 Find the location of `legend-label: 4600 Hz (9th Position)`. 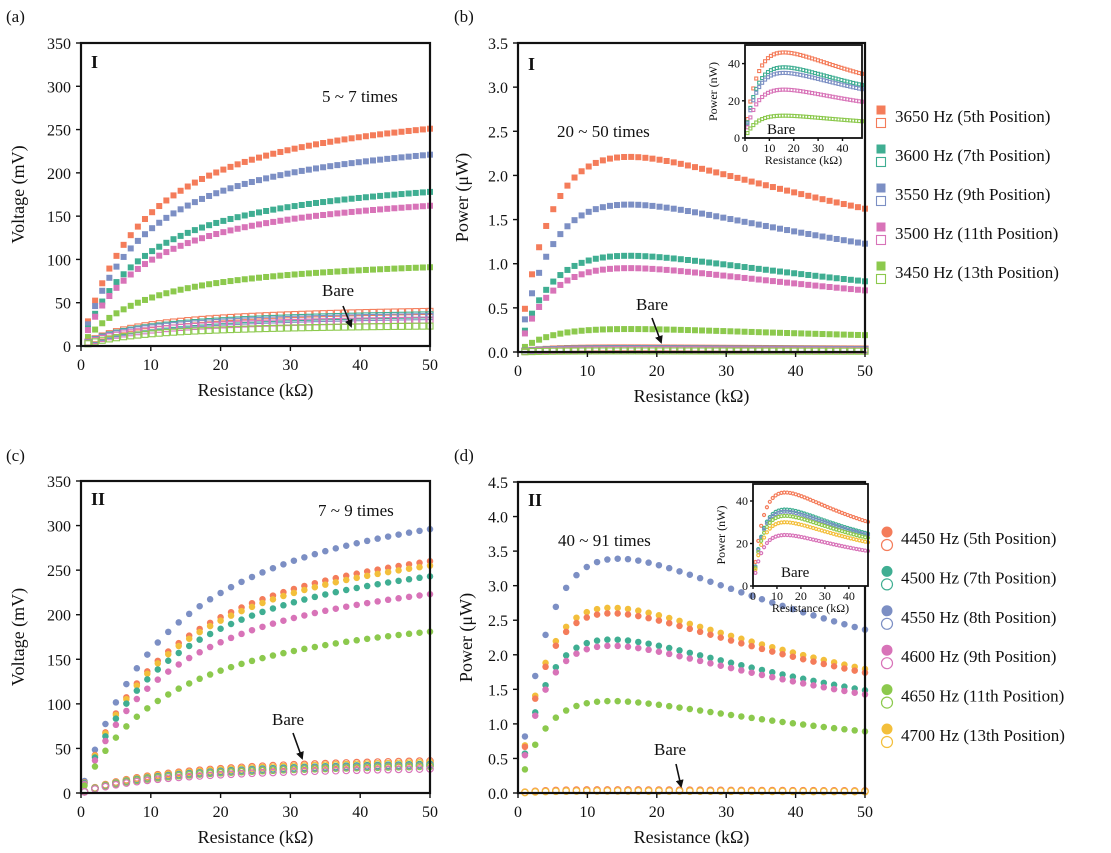

legend-label: 4600 Hz (9th Position) is located at coordinates (978, 656).